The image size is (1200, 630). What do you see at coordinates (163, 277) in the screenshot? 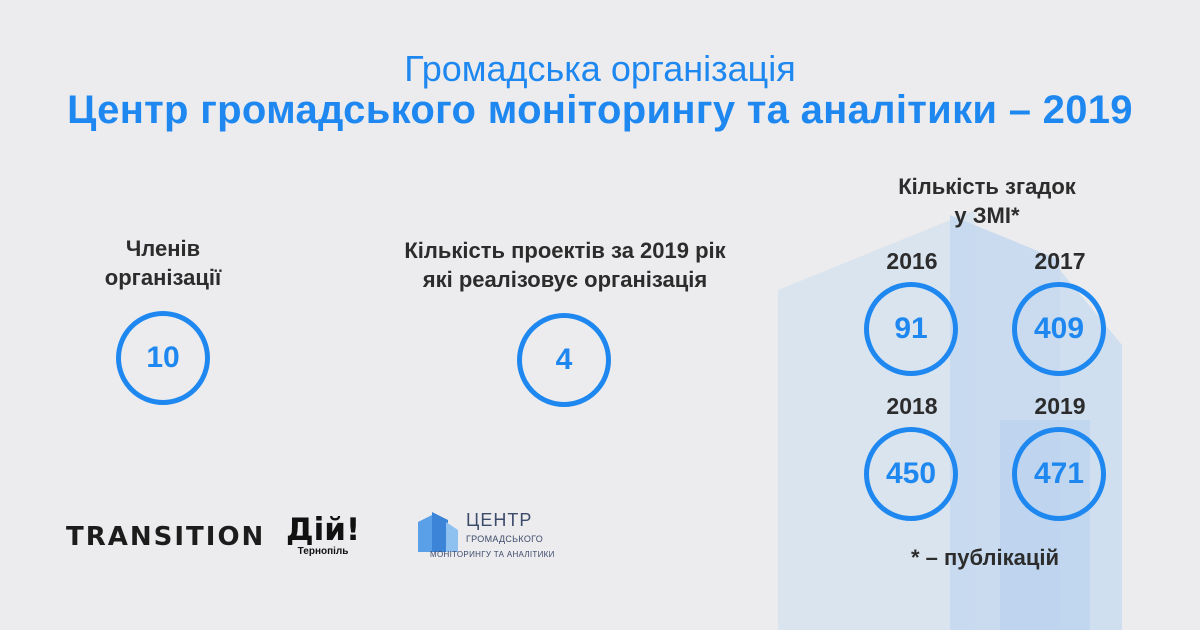
I see `members-label-line2: організації` at bounding box center [163, 277].